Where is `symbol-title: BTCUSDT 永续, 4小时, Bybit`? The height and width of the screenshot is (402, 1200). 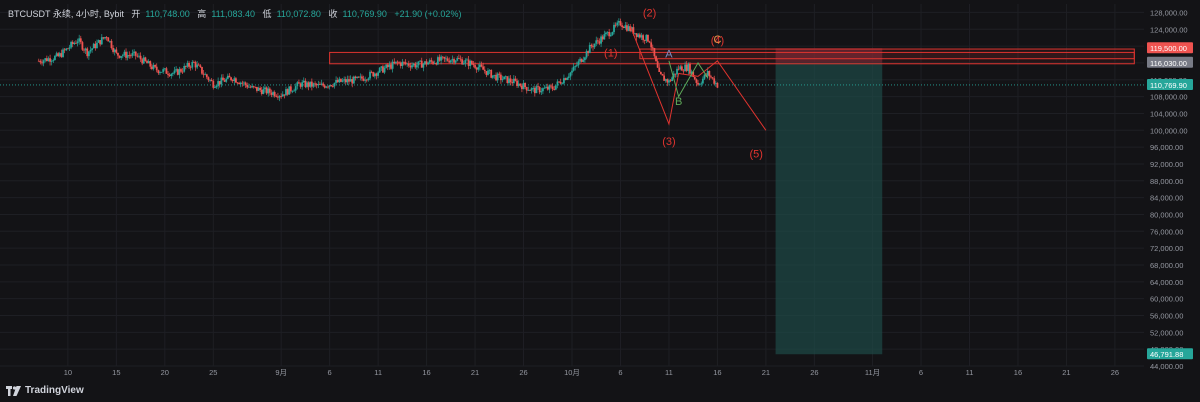
symbol-title: BTCUSDT 永续, 4小时, Bybit is located at coordinates (66, 14).